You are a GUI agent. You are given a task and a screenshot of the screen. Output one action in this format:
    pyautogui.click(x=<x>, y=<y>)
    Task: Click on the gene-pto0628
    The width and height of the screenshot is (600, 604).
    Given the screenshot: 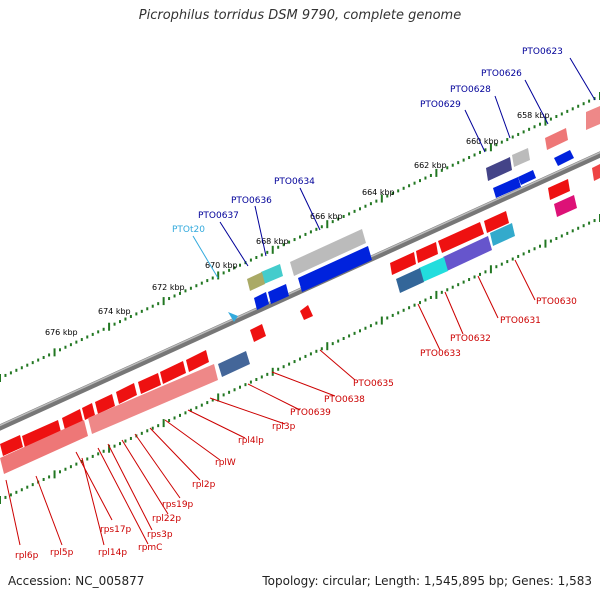 What is the action you would take?
    pyautogui.click(x=521, y=157)
    